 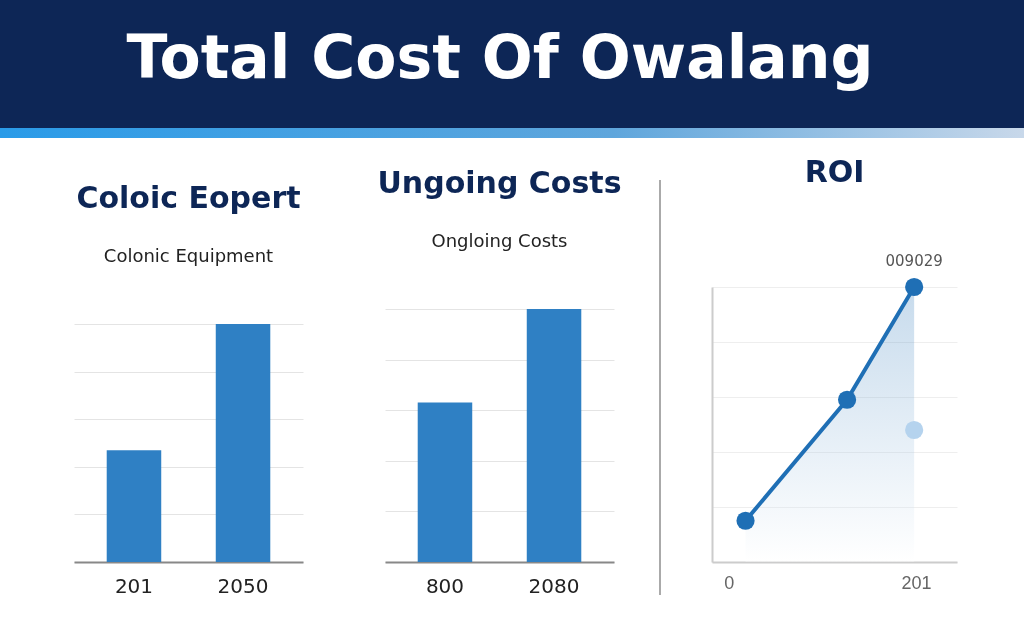 I want to click on annotation: 009029, so click(x=914, y=261).